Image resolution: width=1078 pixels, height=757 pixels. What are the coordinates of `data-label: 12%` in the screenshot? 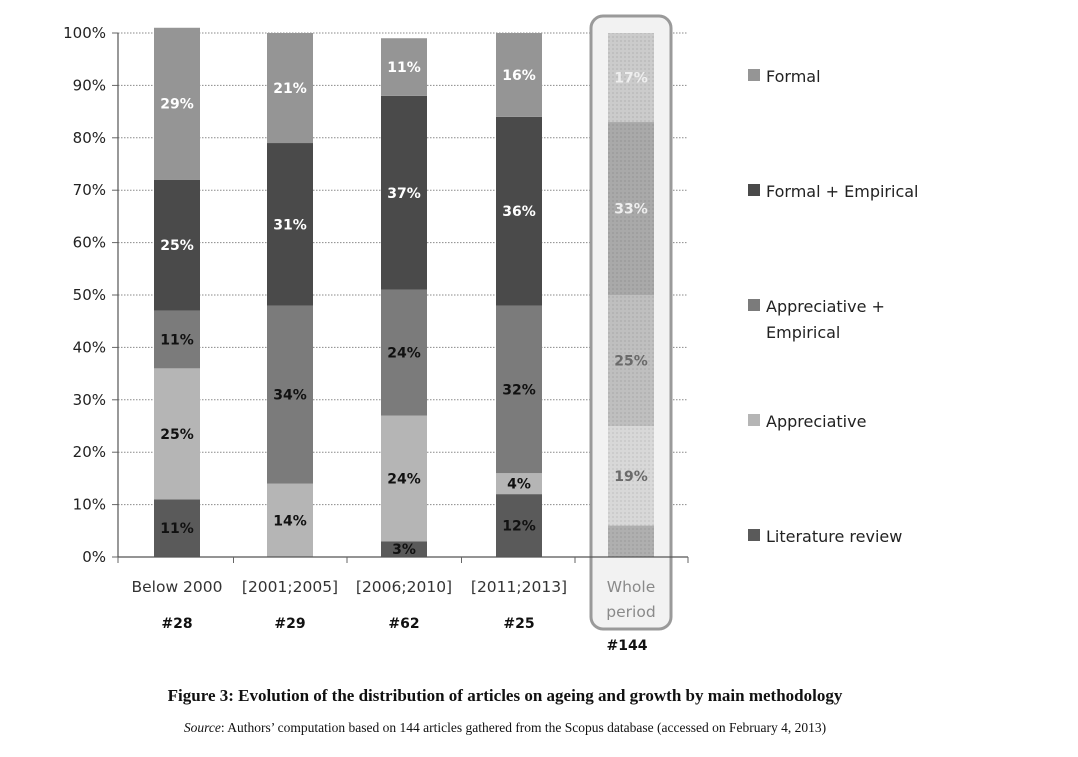 It's located at (519, 527).